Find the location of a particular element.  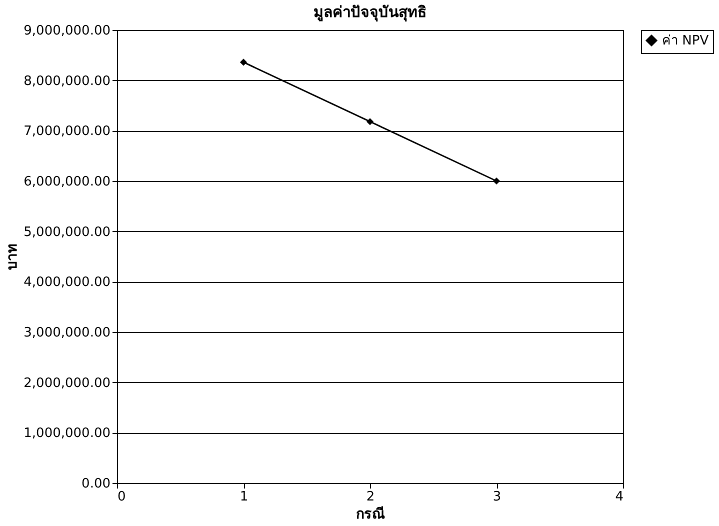

chart-title: มูลค่าปัจจุบันสุทธิ is located at coordinates (370, 12).